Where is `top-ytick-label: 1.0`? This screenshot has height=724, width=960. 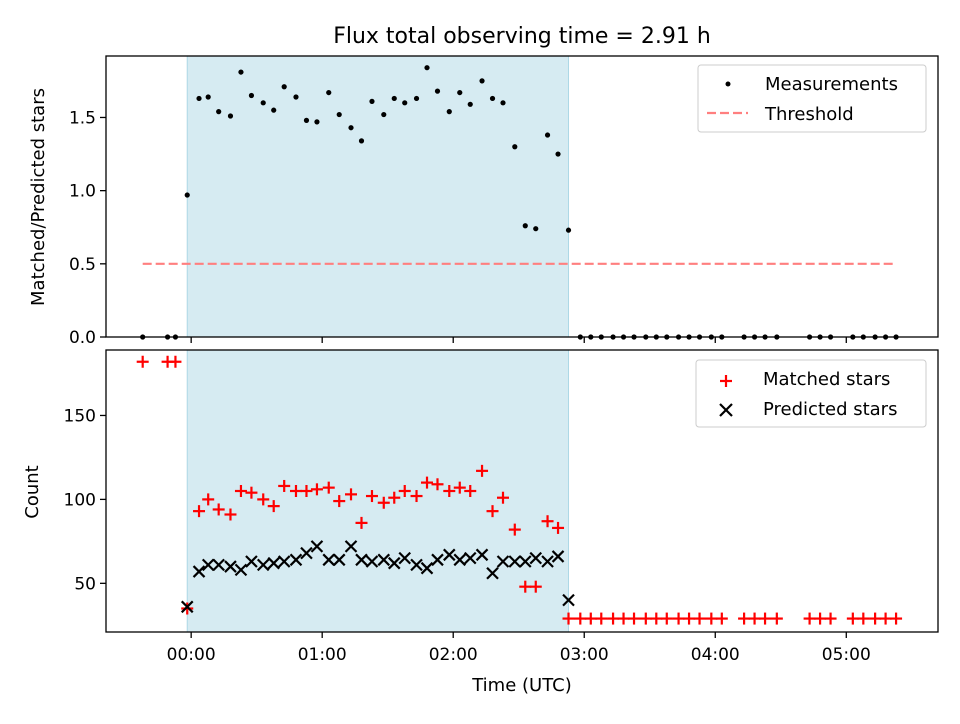
top-ytick-label: 1.0 is located at coordinates (82, 192).